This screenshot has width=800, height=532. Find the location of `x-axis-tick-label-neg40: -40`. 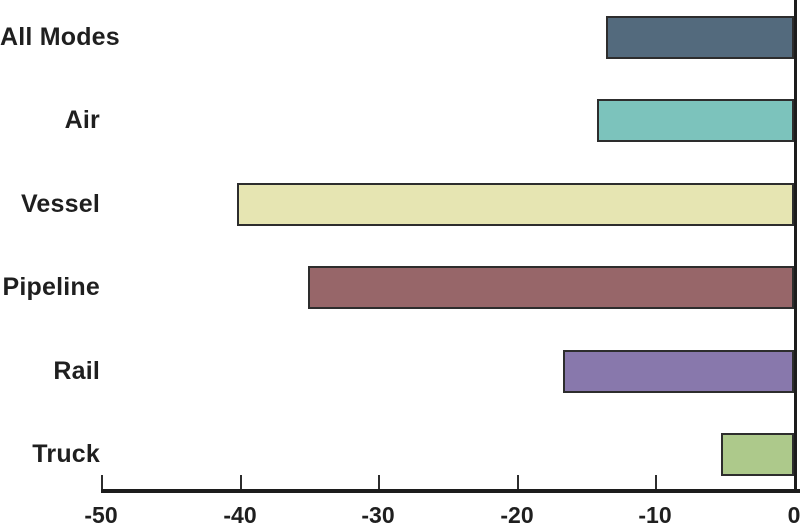

x-axis-tick-label-neg40: -40 is located at coordinates (240, 515).